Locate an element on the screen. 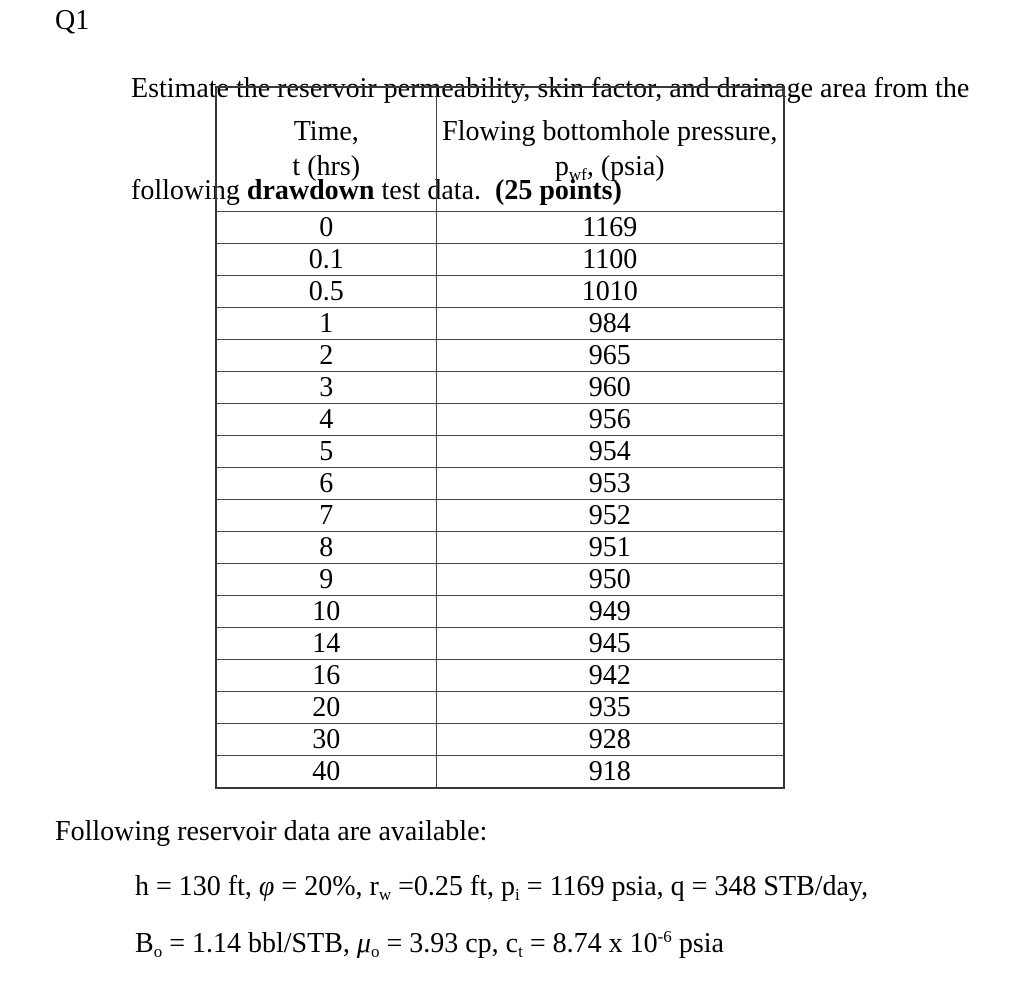 The height and width of the screenshot is (983, 1024). table-row: 0 1169 is located at coordinates (500, 227).